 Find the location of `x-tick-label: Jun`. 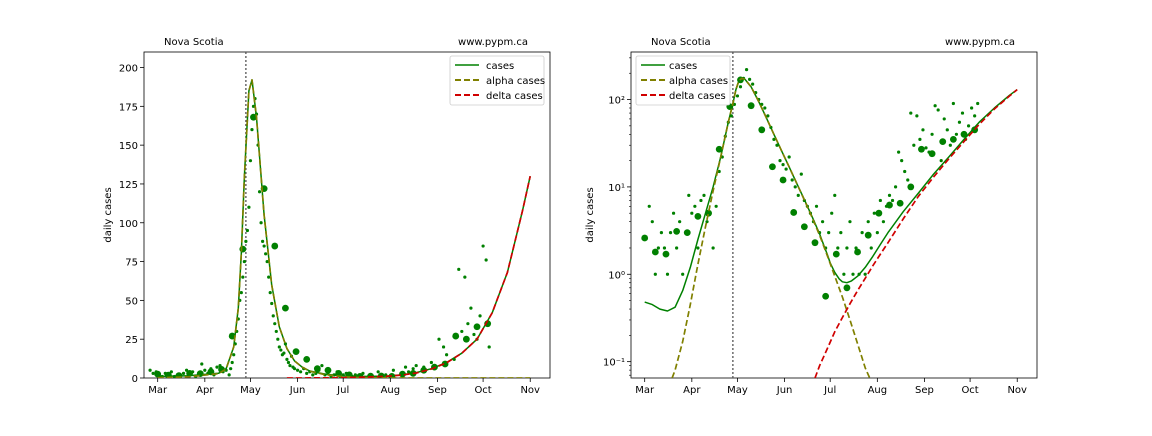

x-tick-label: Jun is located at coordinates (784, 390).